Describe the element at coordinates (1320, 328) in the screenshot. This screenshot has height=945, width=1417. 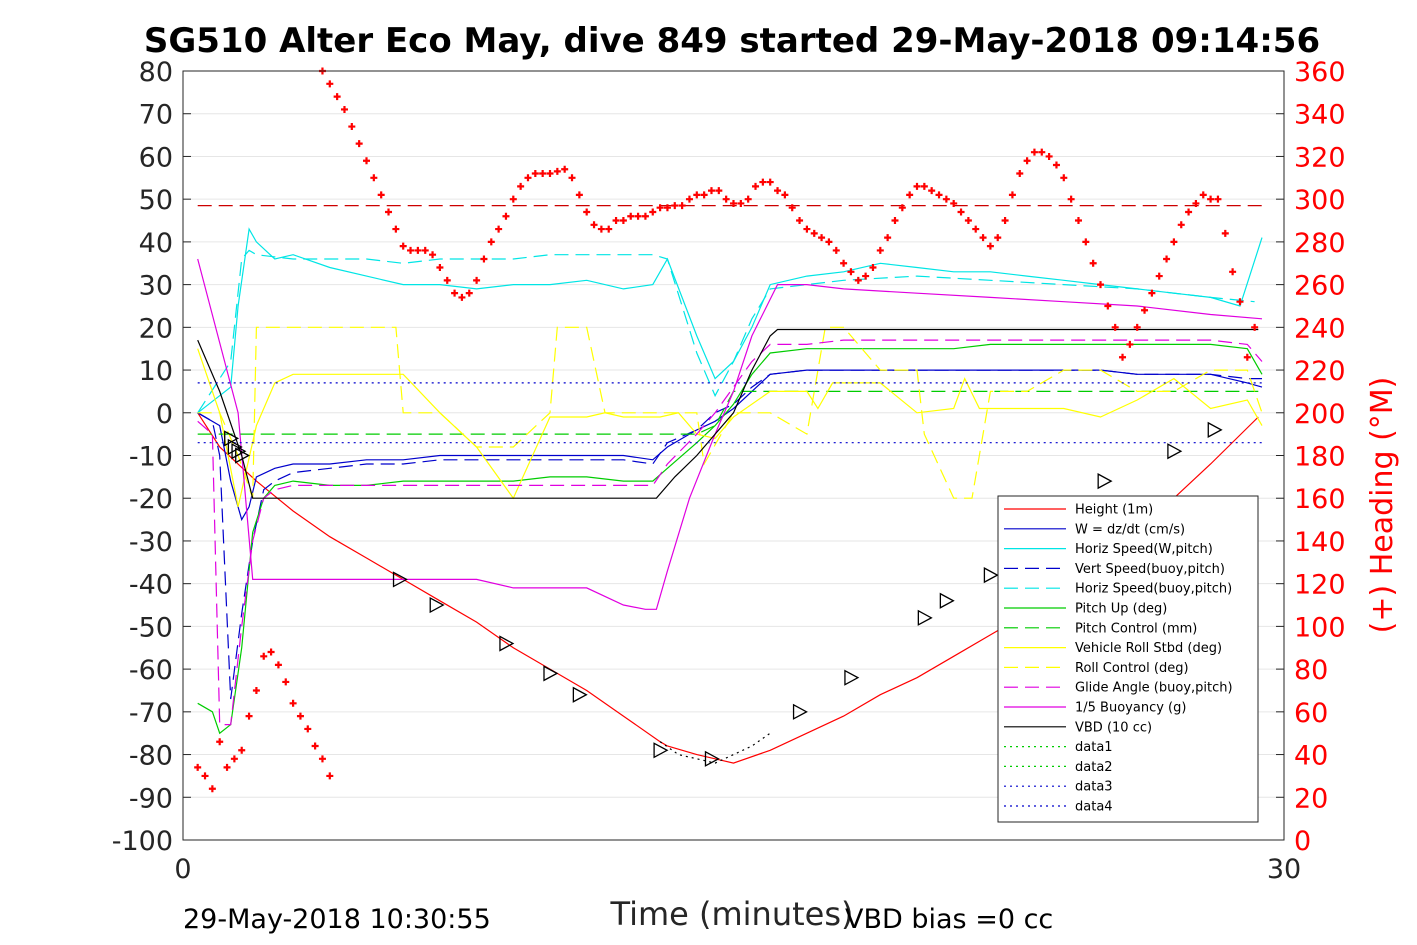
I see `y-tick-label-right: 240` at that location.